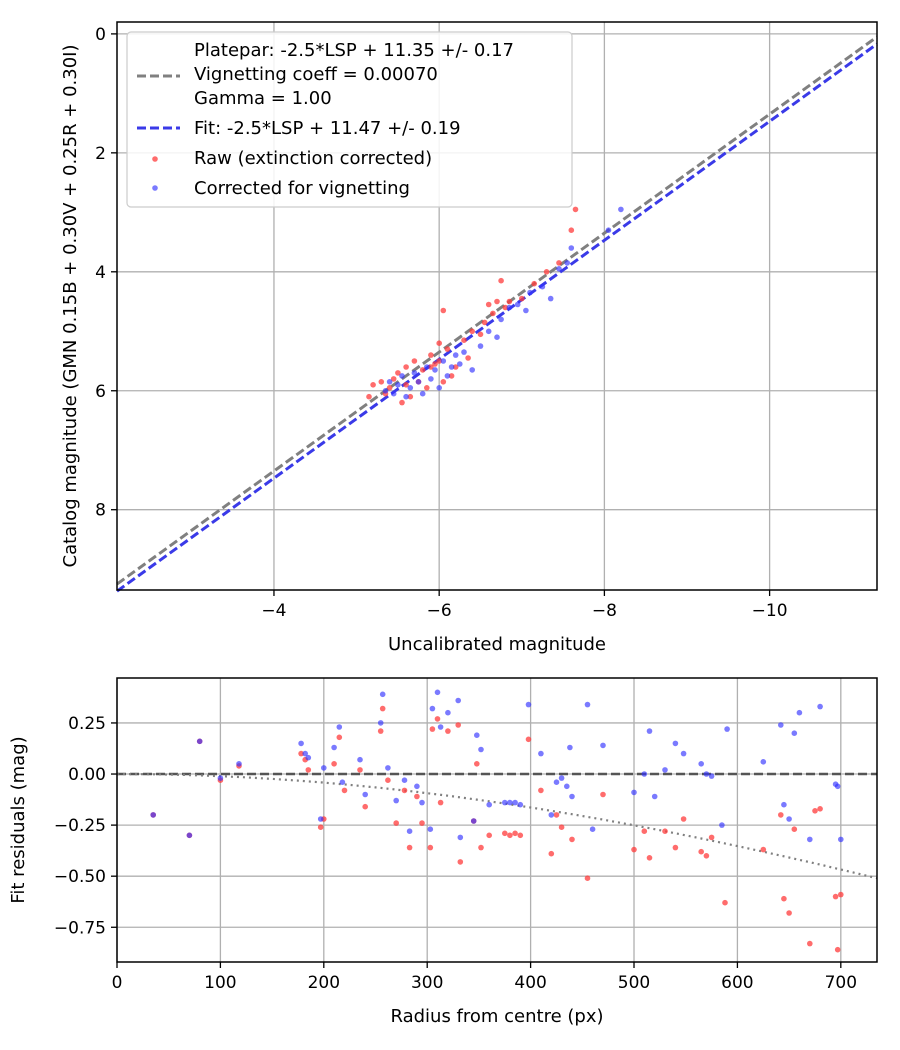 Image resolution: width=900 pixels, height=1050 pixels. What do you see at coordinates (497, 644) in the screenshot?
I see `top-x-axis-label: Uncalibrated magnitude` at bounding box center [497, 644].